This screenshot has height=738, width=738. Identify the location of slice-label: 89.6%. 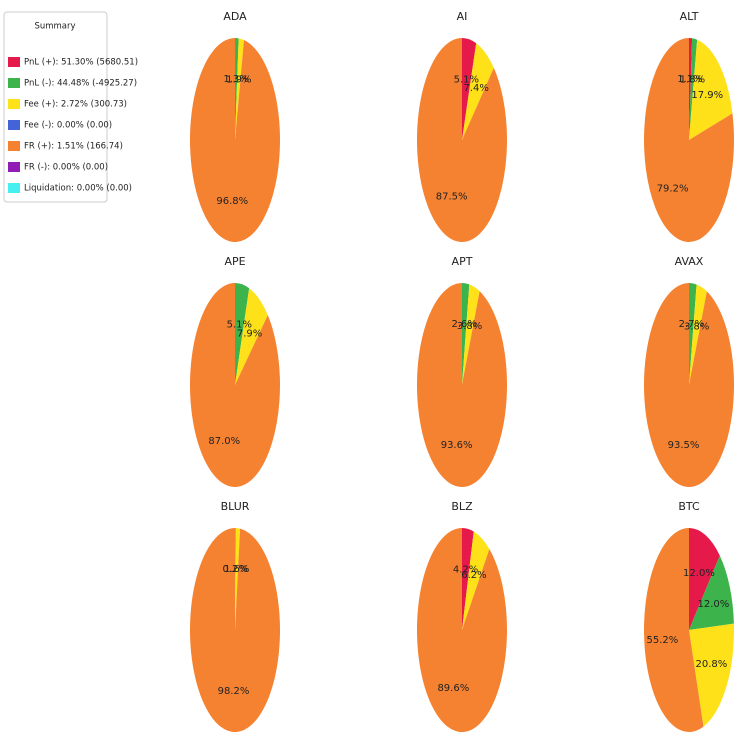
(453, 688).